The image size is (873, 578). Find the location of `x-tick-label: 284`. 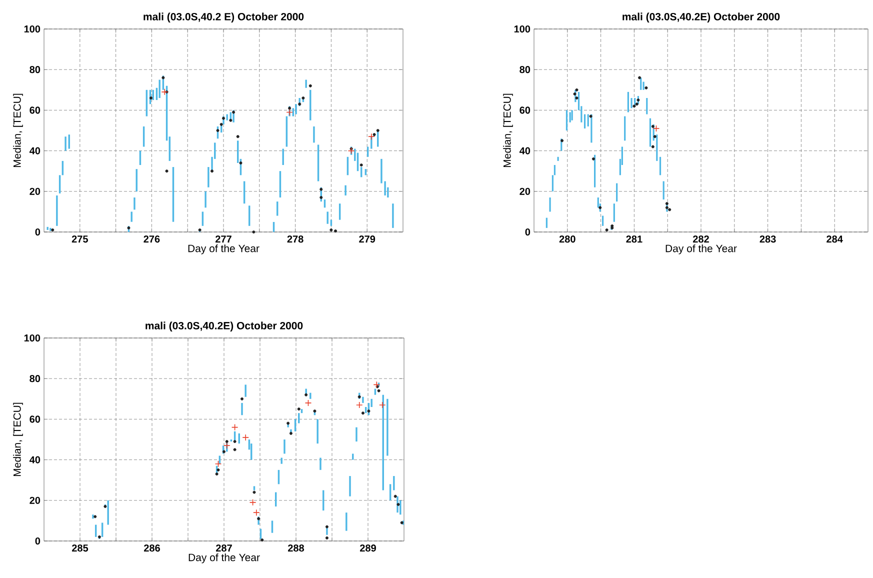

x-tick-label: 284 is located at coordinates (834, 239).